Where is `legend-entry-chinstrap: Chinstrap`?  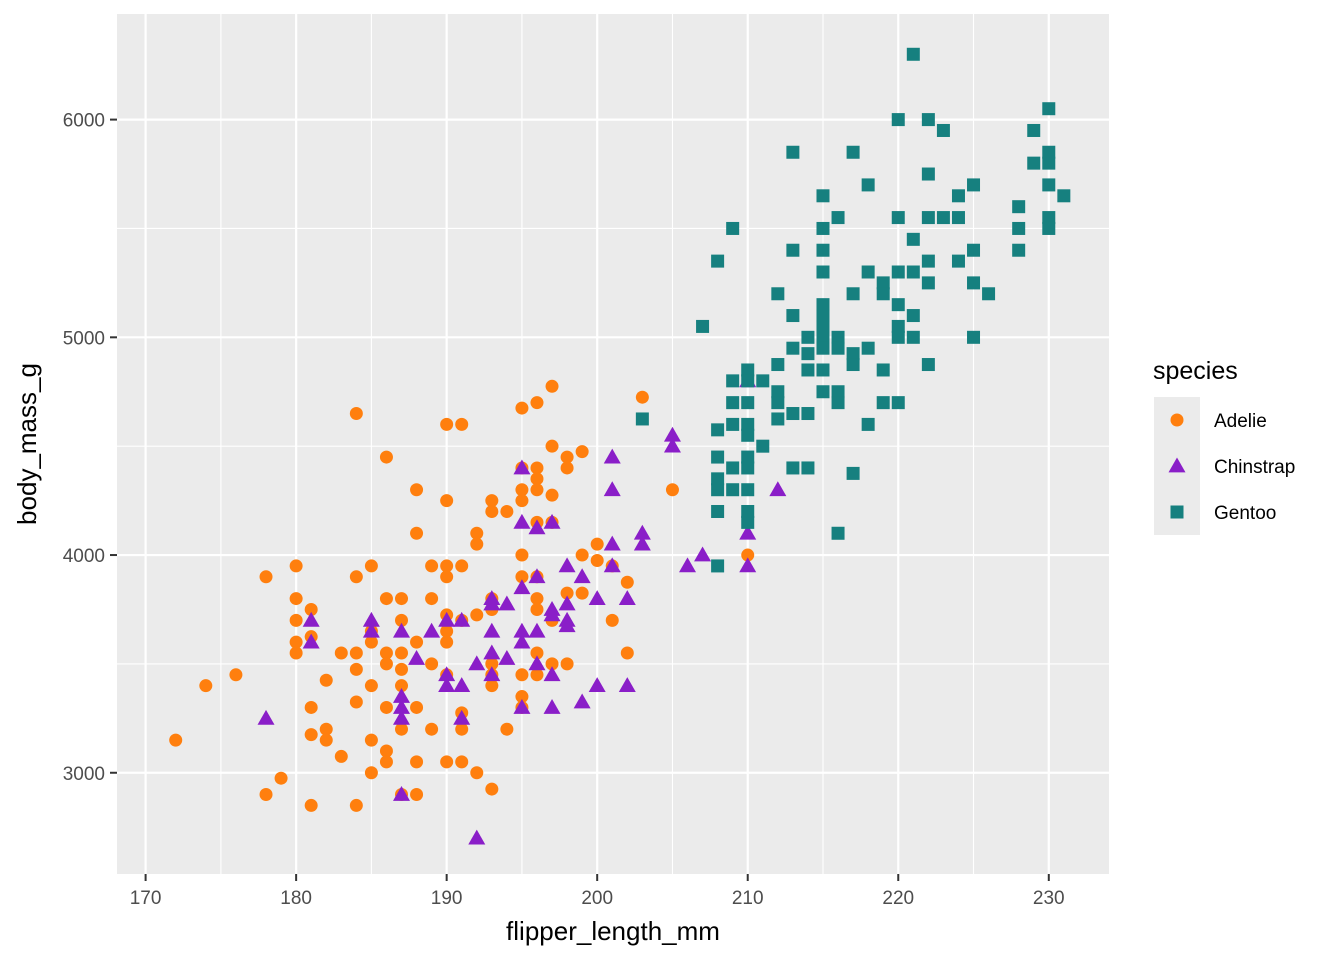
legend-entry-chinstrap: Chinstrap is located at coordinates (1224, 466).